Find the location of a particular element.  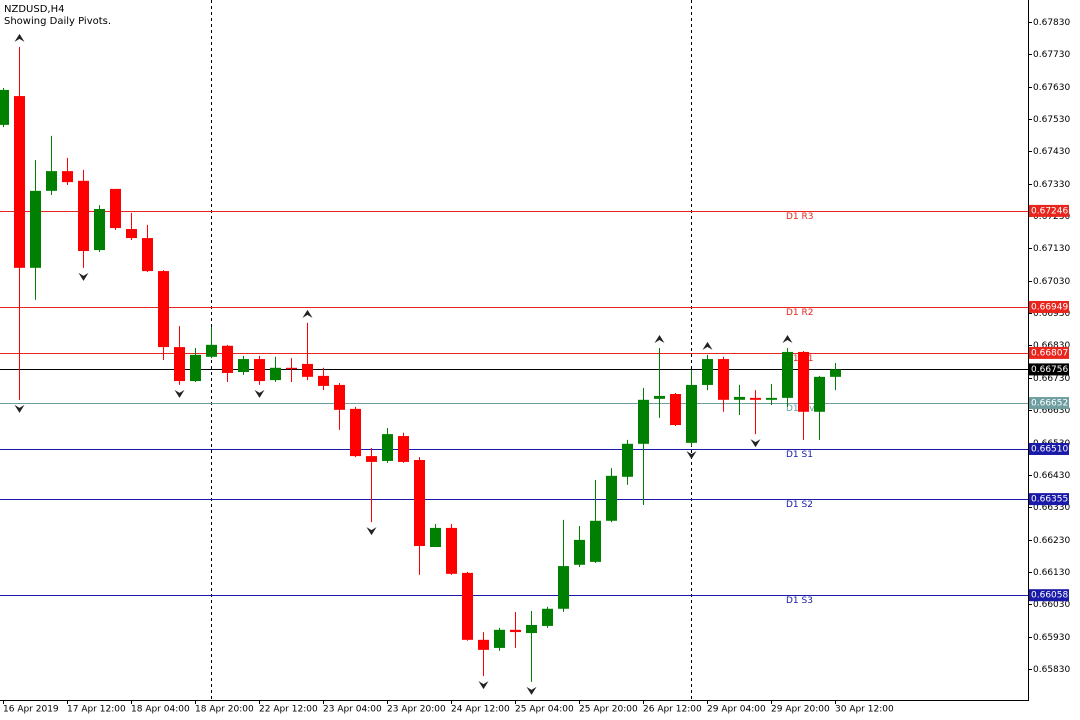

y-tick-label: 0.67430 is located at coordinates (1051, 152).